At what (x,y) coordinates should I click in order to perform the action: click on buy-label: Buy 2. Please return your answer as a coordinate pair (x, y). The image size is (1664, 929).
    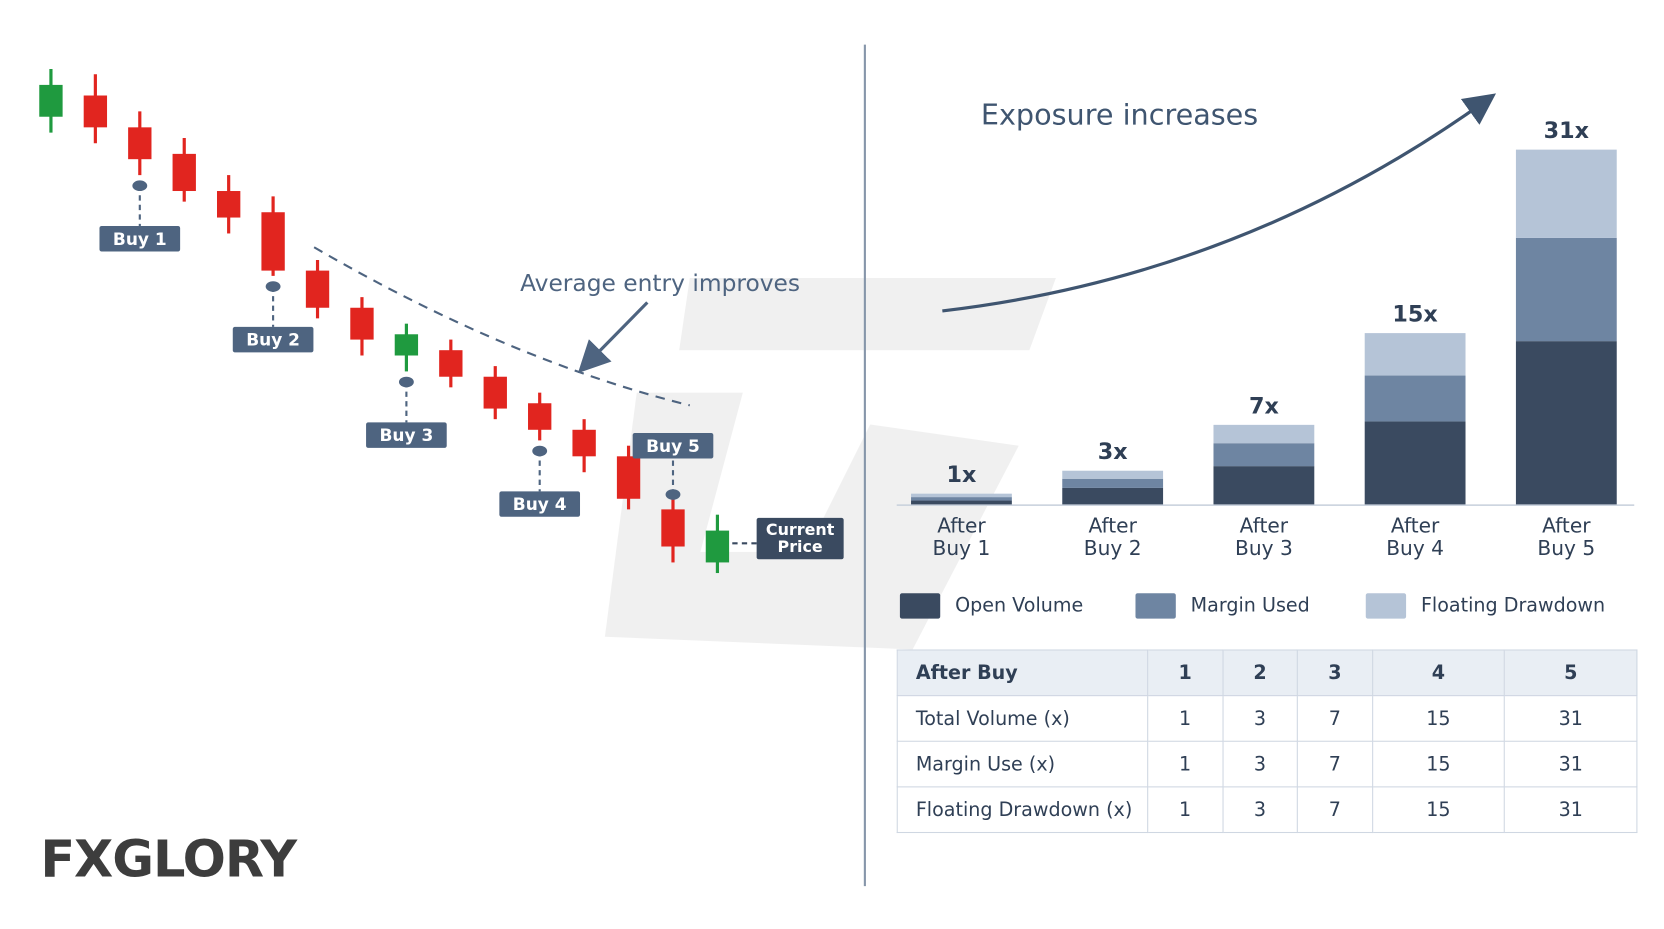
    Looking at the image, I should click on (273, 341).